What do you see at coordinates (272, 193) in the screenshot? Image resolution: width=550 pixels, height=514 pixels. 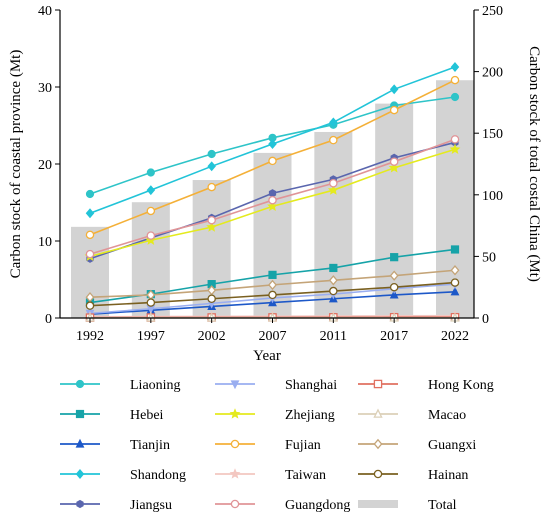 I see `point-jiangsu-2007` at bounding box center [272, 193].